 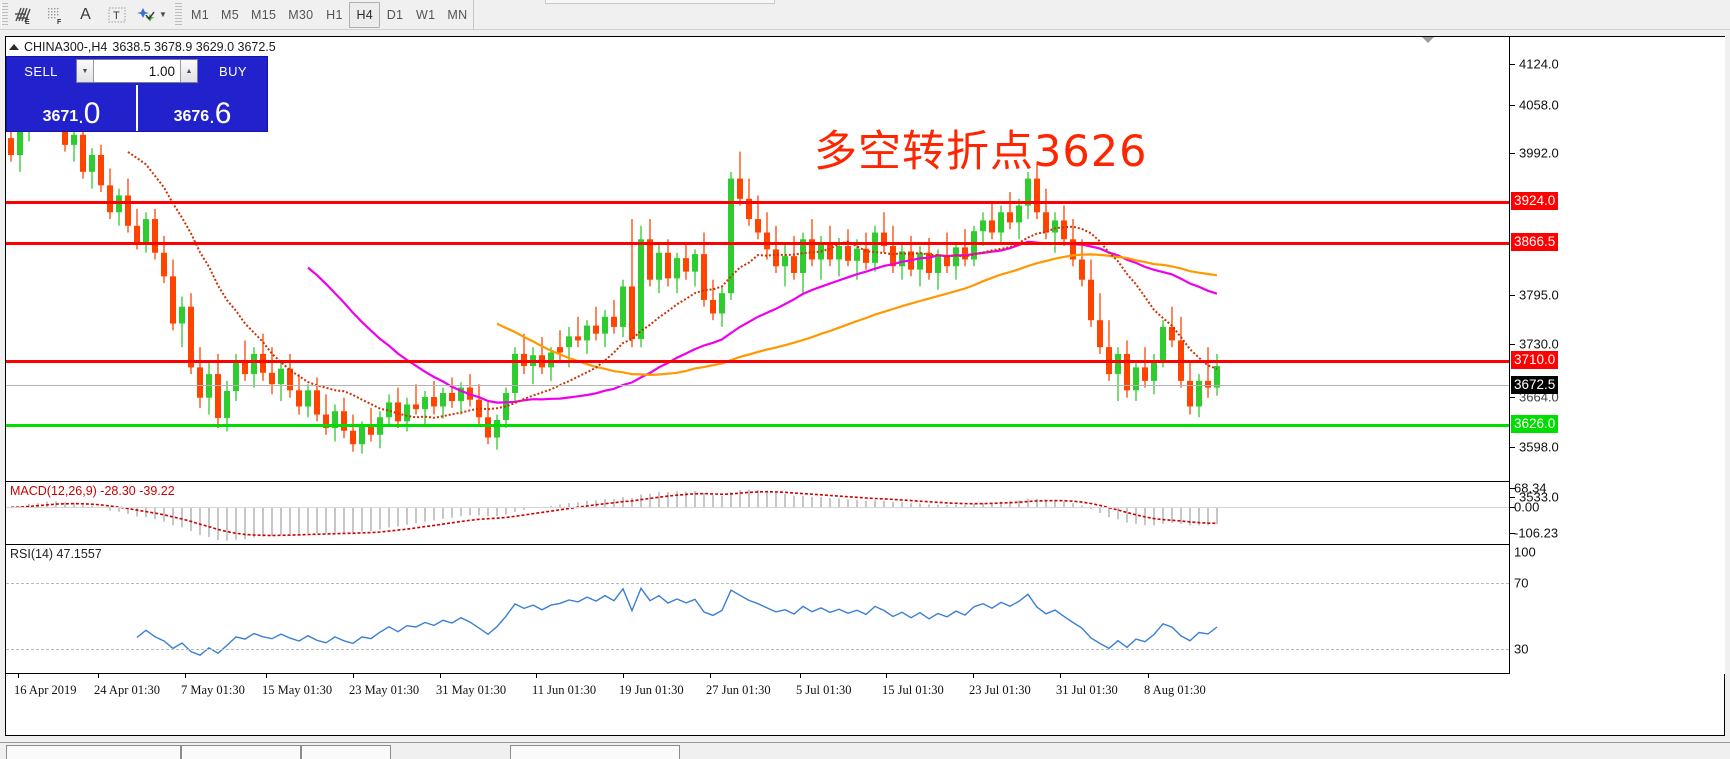 What do you see at coordinates (85, 71) in the screenshot?
I see `volume-decrease-icon: ▼` at bounding box center [85, 71].